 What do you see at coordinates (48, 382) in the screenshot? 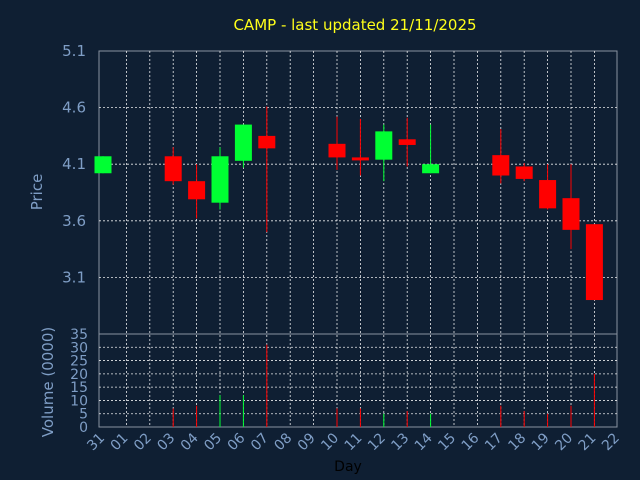
I see `volume-axis-label: Volume (0000)` at bounding box center [48, 382].